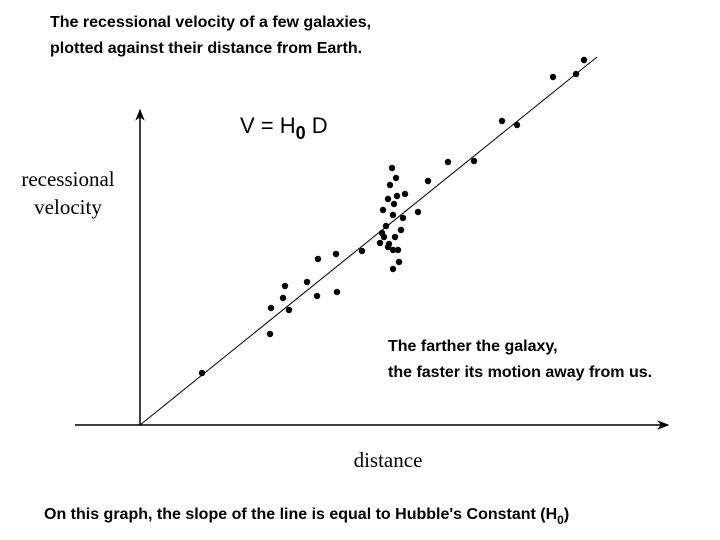 This screenshot has height=540, width=720. I want to click on equation-subscript: 0, so click(301, 133).